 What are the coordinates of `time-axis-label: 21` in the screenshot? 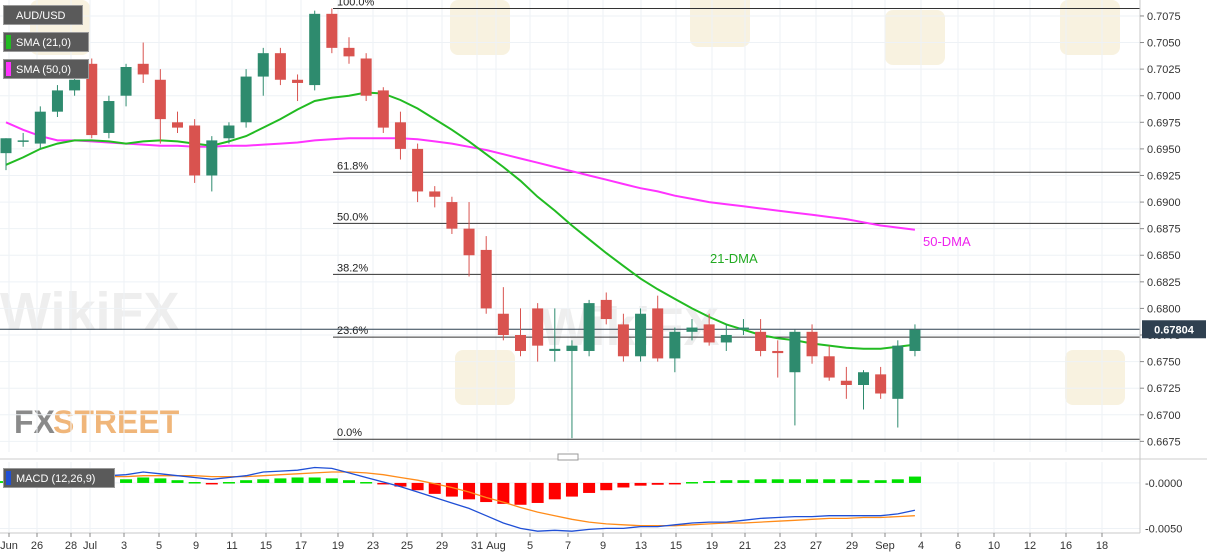 It's located at (745, 546).